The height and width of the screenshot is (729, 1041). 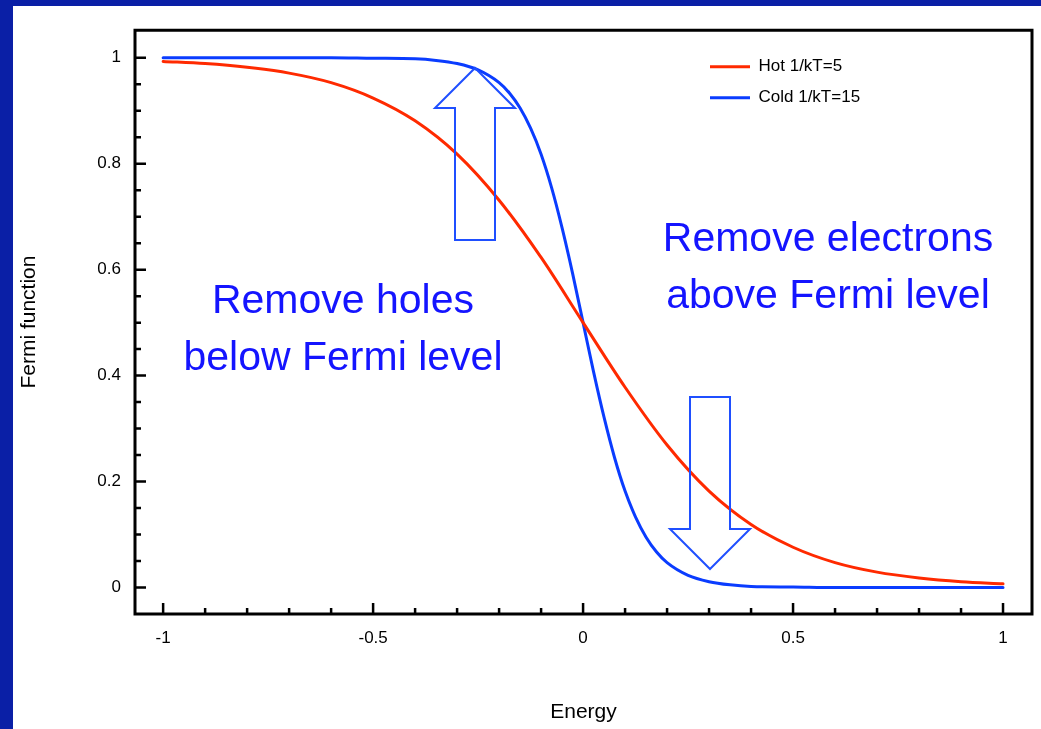 I want to click on y-tick-label: 1, so click(x=116, y=57).